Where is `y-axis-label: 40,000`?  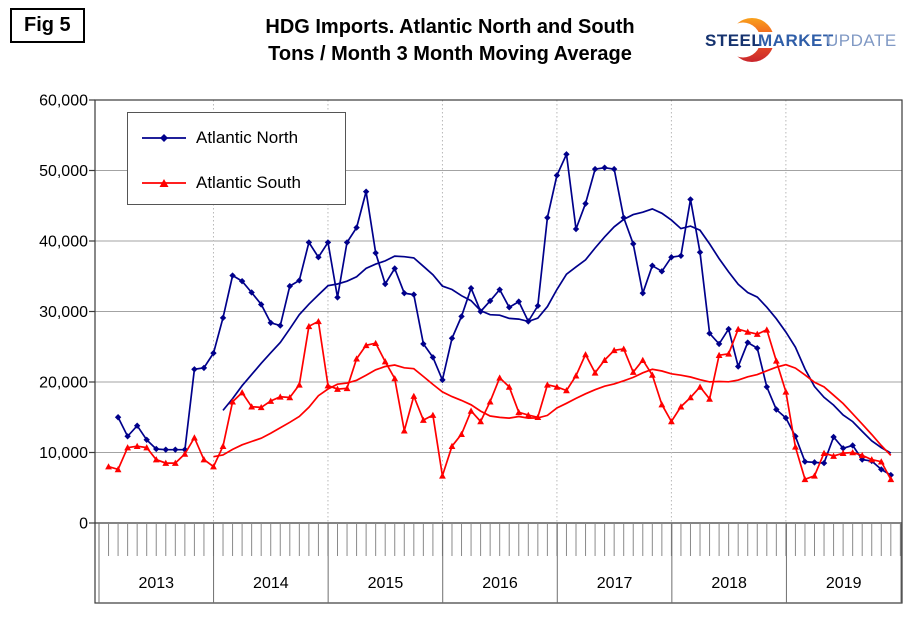
y-axis-label: 40,000 is located at coordinates (63, 242).